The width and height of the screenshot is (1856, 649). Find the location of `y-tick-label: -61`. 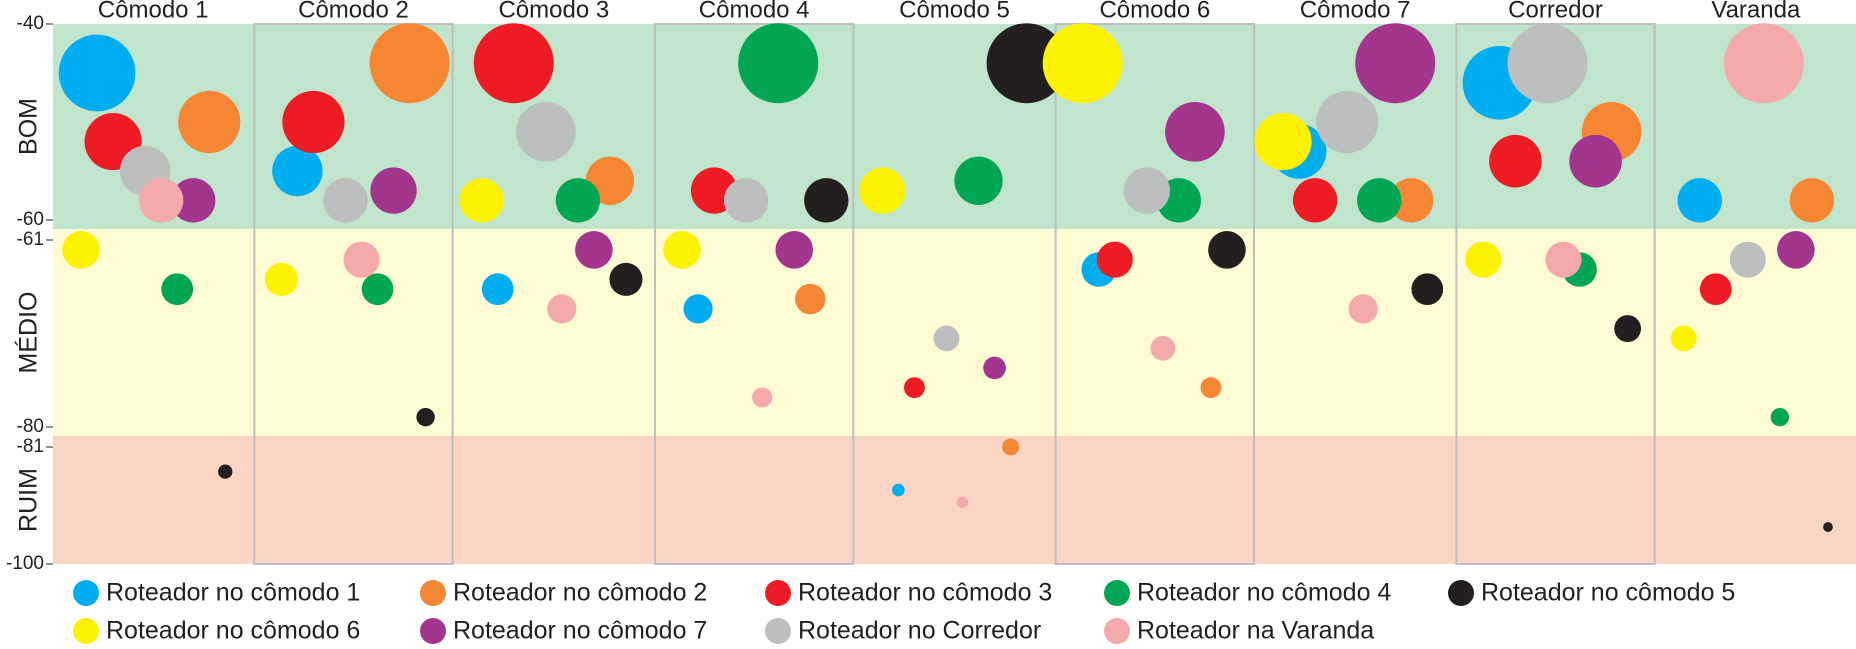

y-tick-label: -61 is located at coordinates (30, 239).